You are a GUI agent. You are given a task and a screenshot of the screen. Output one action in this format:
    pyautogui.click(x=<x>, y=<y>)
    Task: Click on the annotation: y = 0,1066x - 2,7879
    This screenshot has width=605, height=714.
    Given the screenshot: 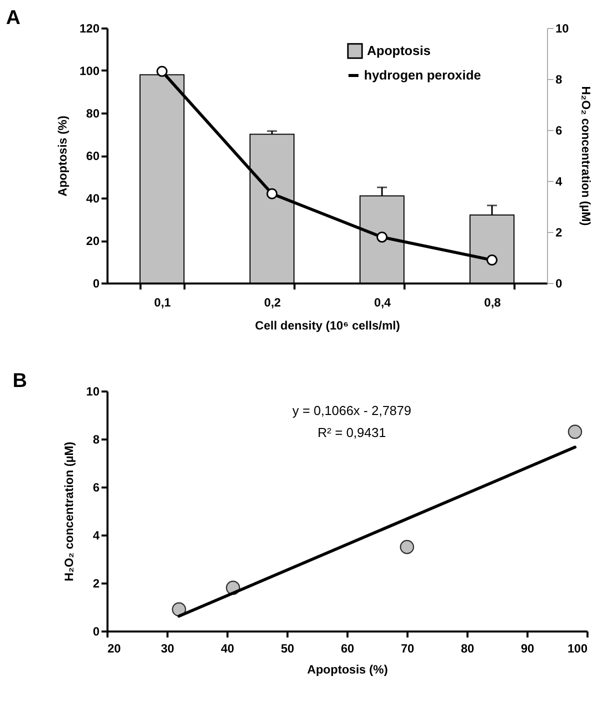 What is the action you would take?
    pyautogui.click(x=352, y=410)
    